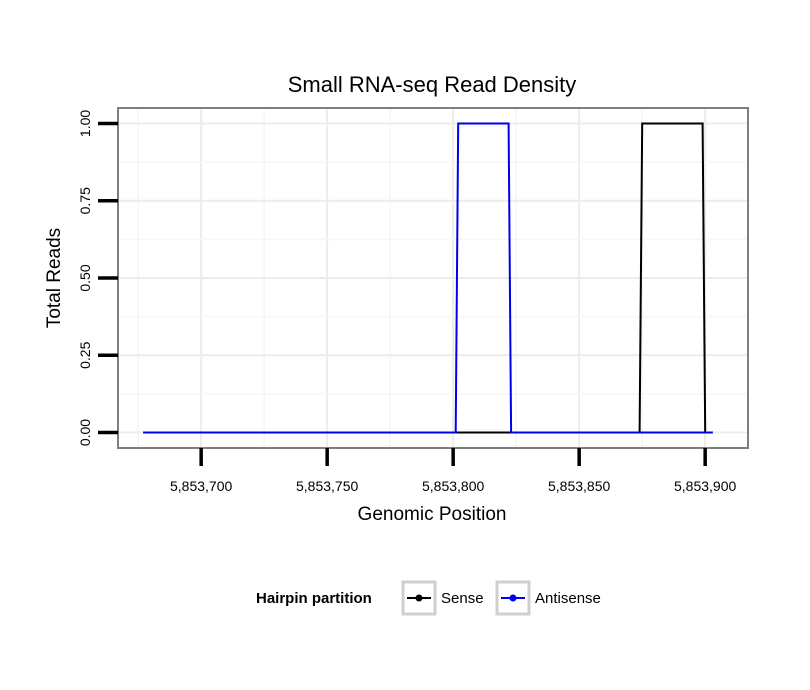 This screenshot has width=810, height=690. I want to click on legend-label: Sense, so click(462, 598).